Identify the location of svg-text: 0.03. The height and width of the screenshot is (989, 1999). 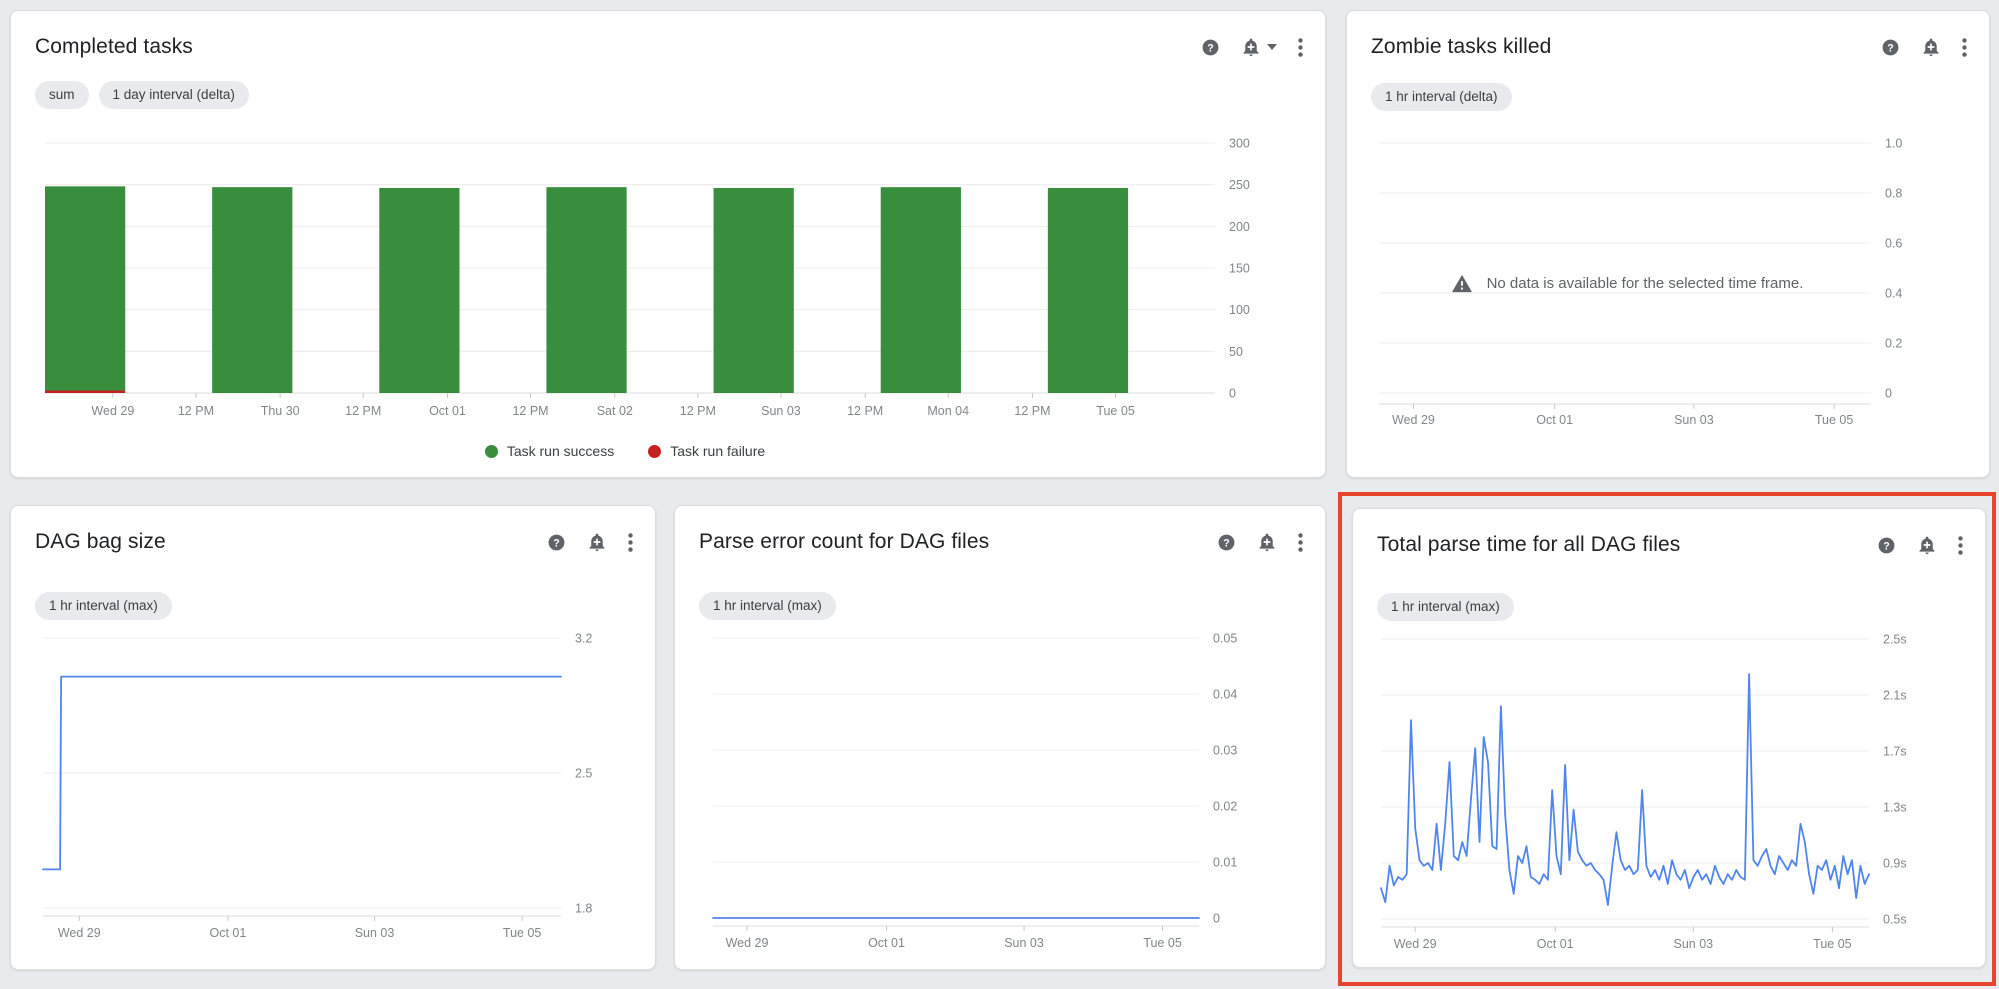
(1225, 751).